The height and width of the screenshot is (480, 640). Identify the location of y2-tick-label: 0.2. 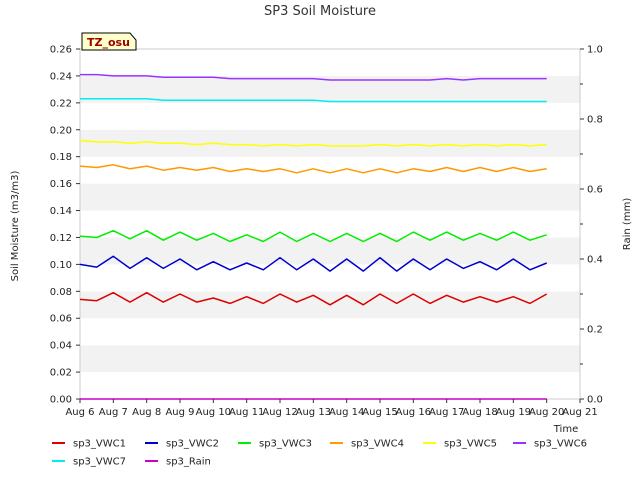
(595, 330).